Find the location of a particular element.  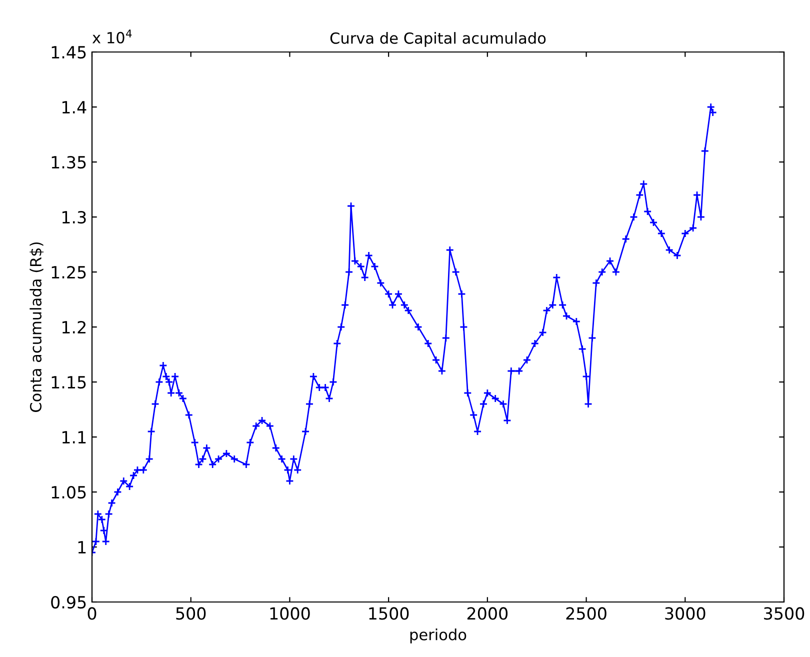

y-axis-title: Conta acumulada (R$) is located at coordinates (37, 327).